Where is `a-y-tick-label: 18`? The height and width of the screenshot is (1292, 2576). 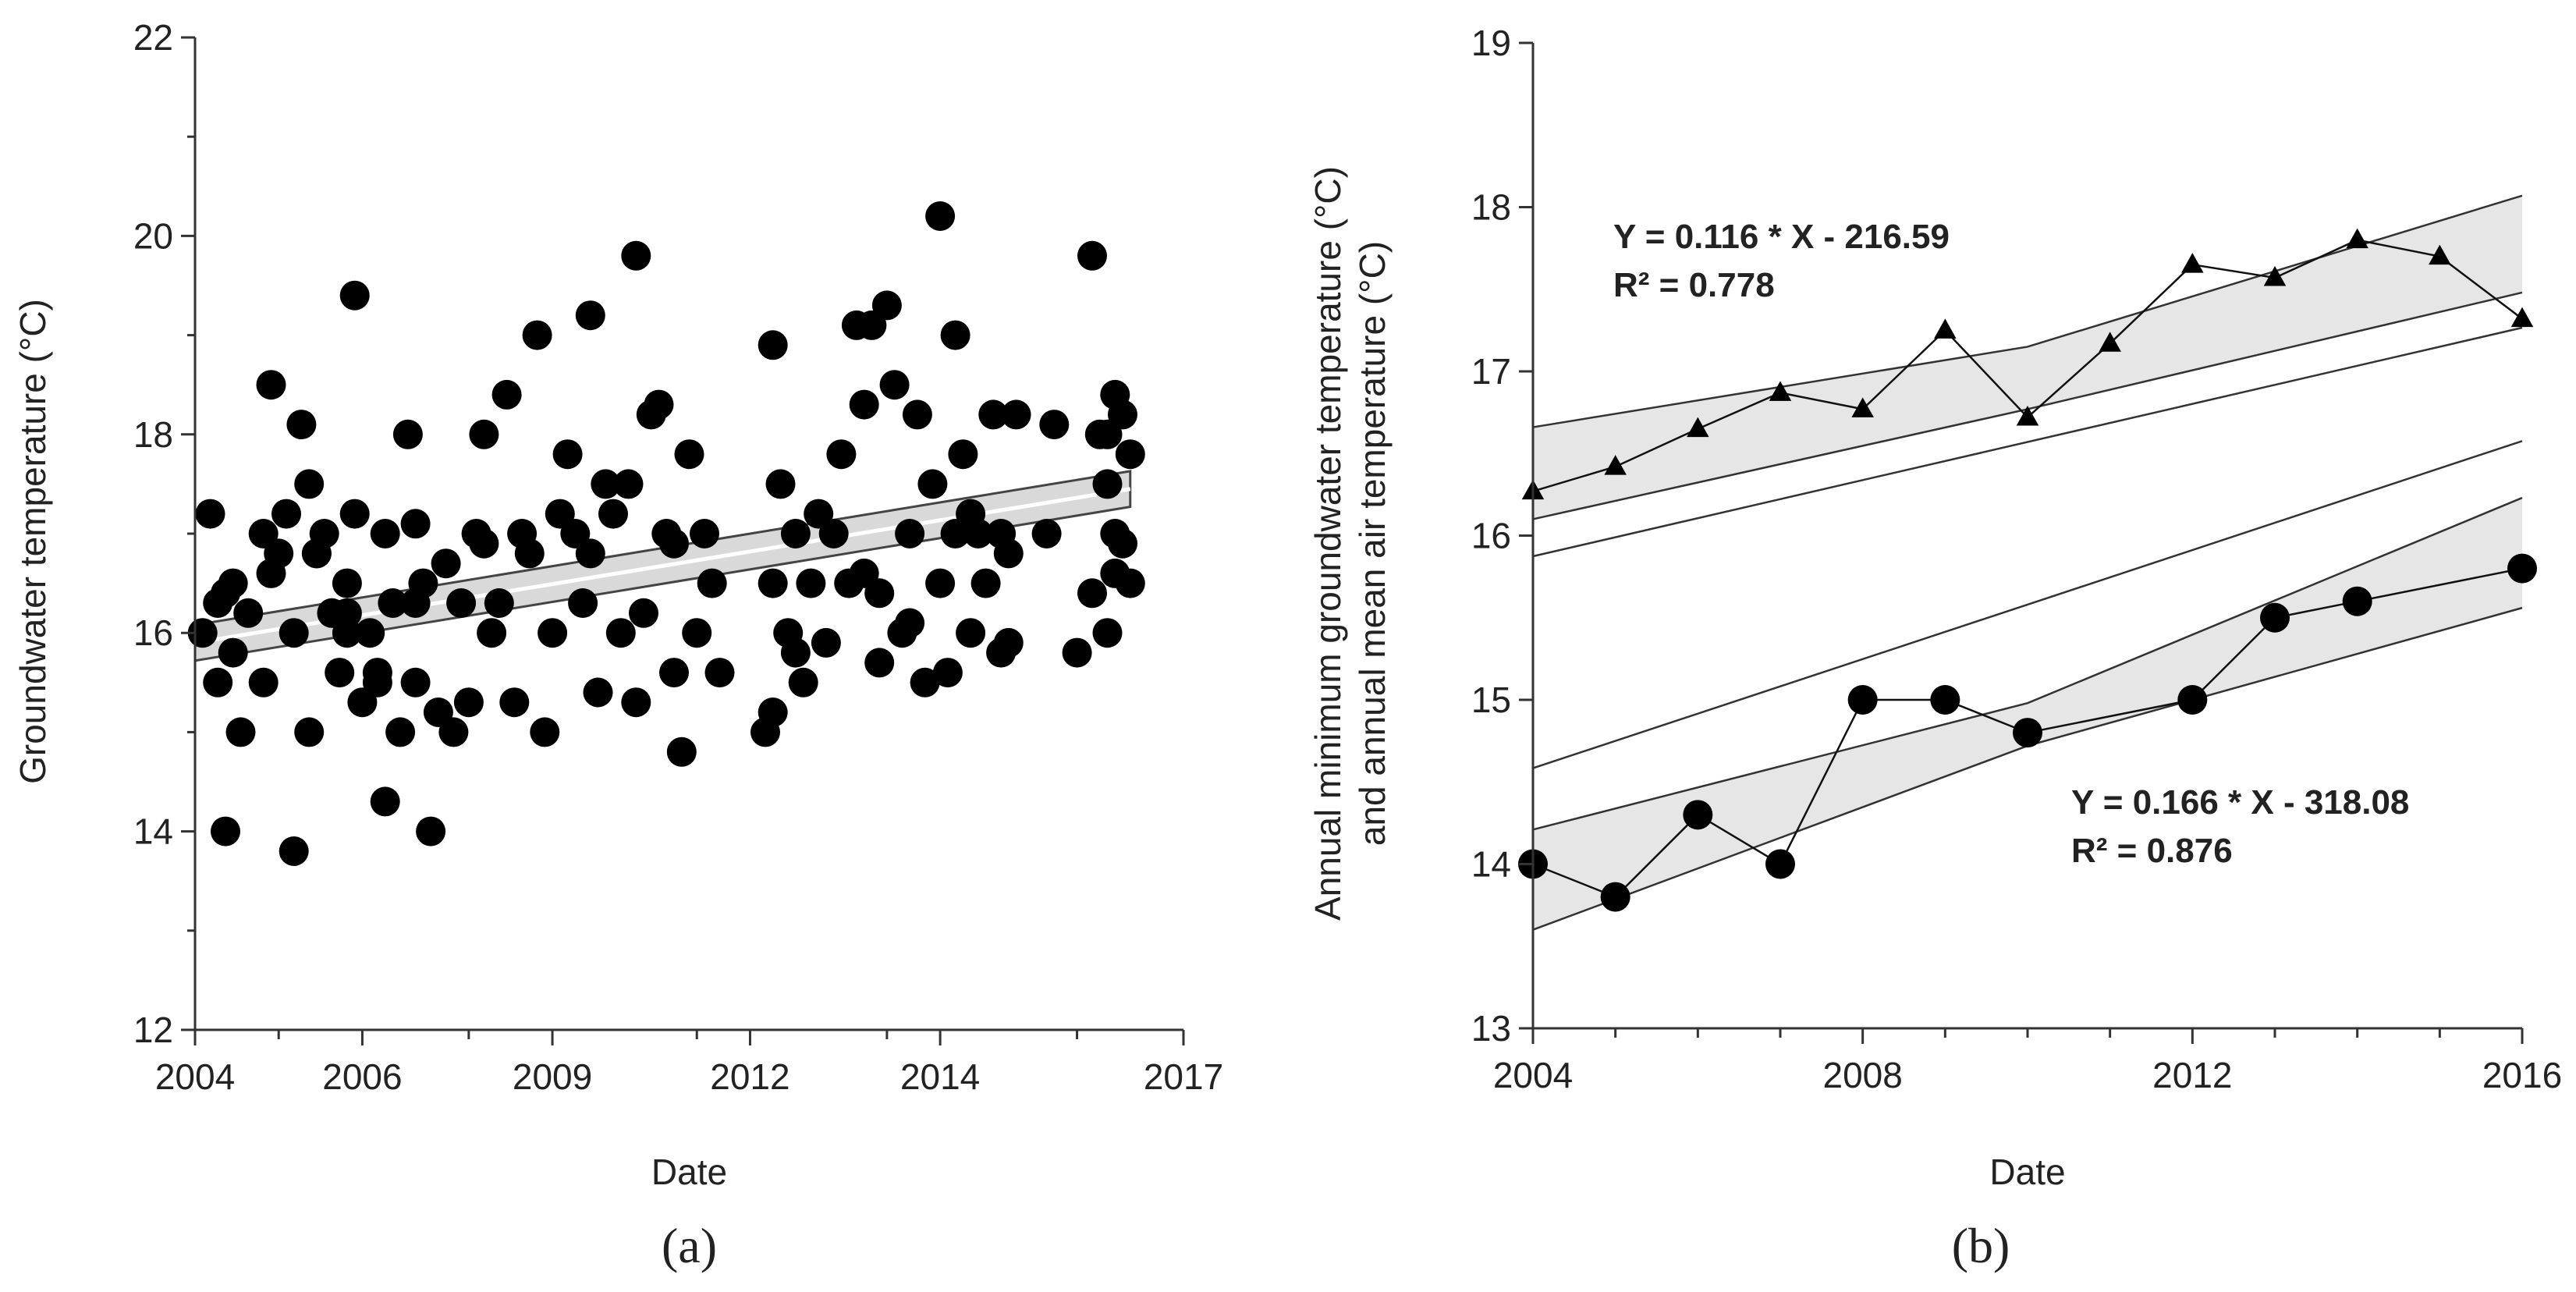
a-y-tick-label: 18 is located at coordinates (153, 434).